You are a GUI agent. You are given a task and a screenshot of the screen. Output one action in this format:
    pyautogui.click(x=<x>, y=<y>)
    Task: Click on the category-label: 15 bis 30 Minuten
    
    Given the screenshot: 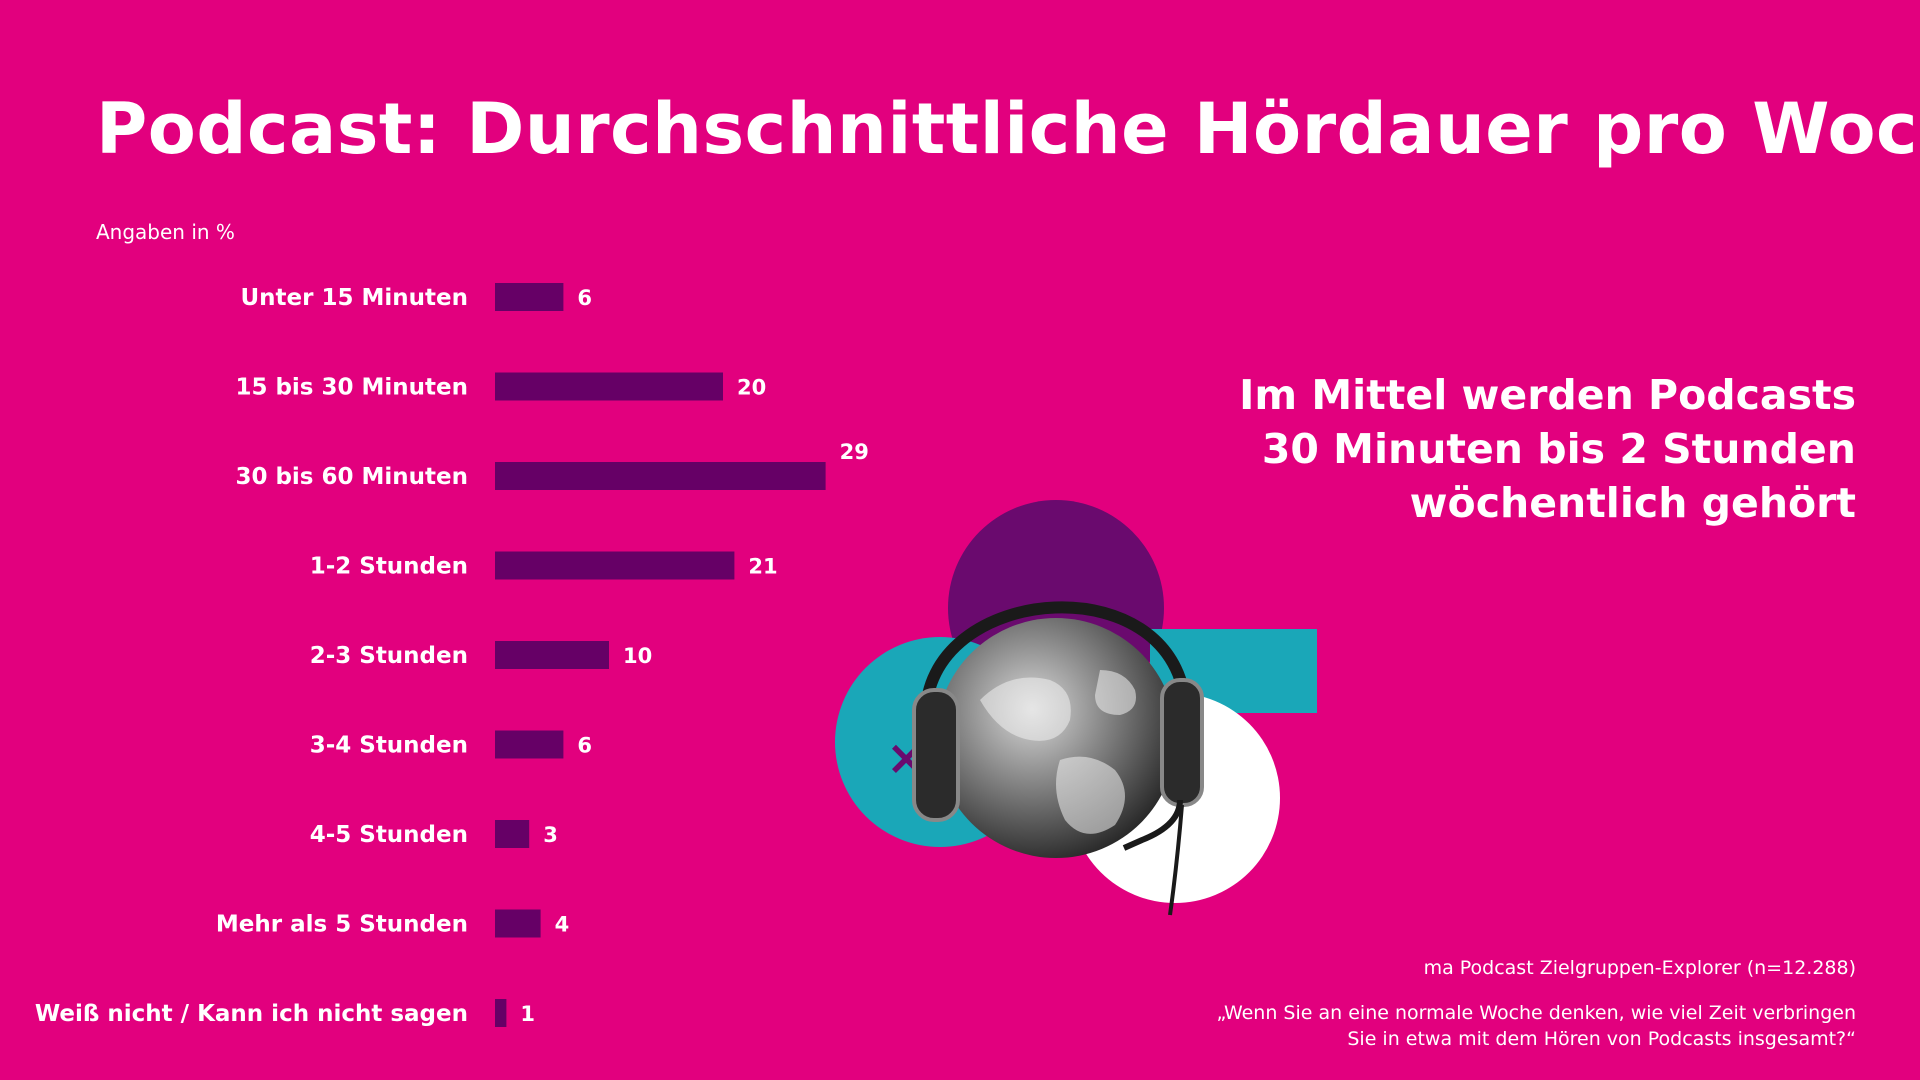 What is the action you would take?
    pyautogui.click(x=351, y=388)
    